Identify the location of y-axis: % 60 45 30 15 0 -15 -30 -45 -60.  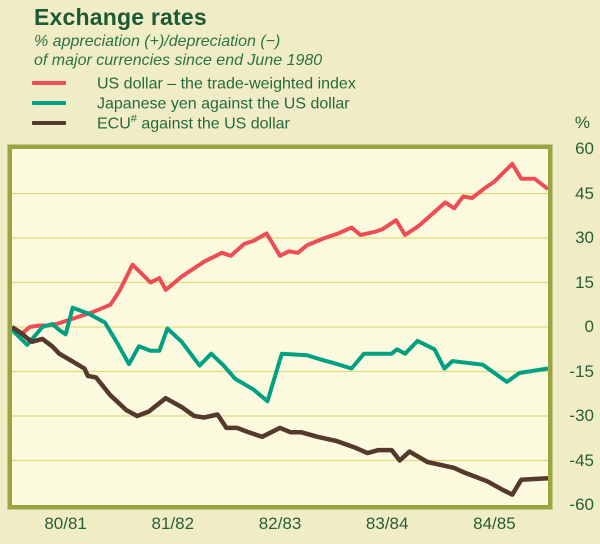
(575, 314).